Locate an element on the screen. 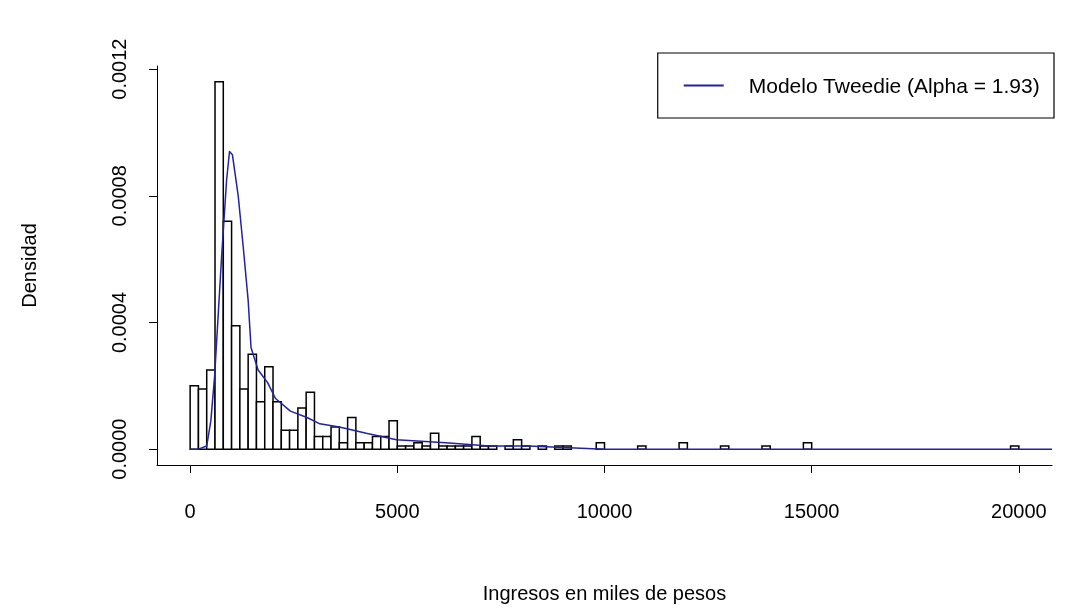 The width and height of the screenshot is (1070, 616). x-tick-label: 10000 is located at coordinates (604, 511).